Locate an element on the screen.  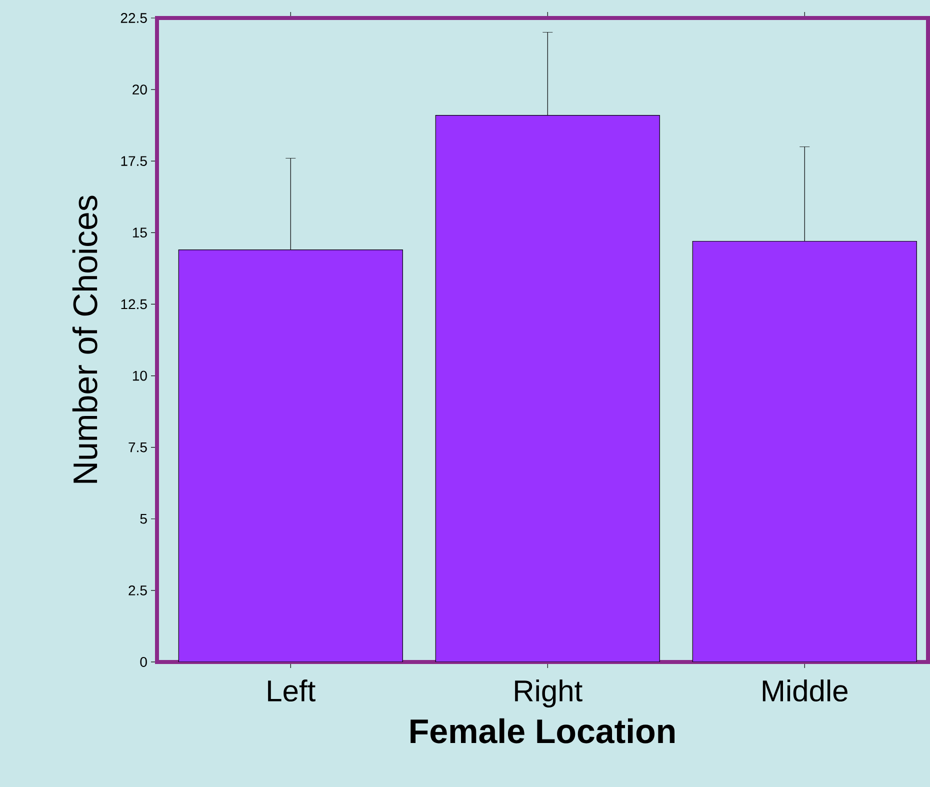
y-tick-label: 15 is located at coordinates (139, 233).